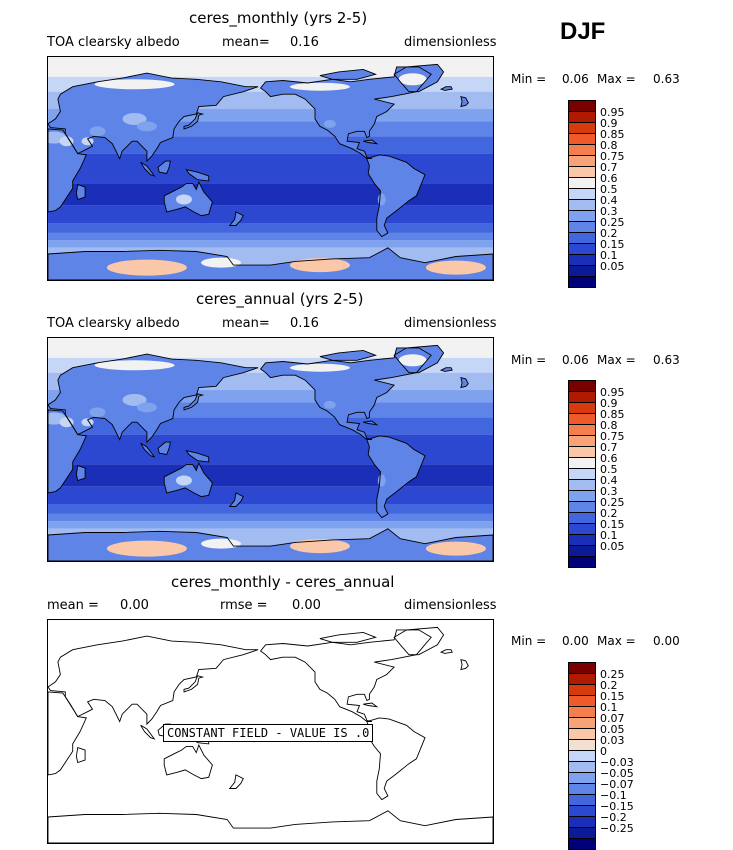 The width and height of the screenshot is (733, 850). What do you see at coordinates (616, 360) in the screenshot?
I see `panel2-max-label: Max =` at bounding box center [616, 360].